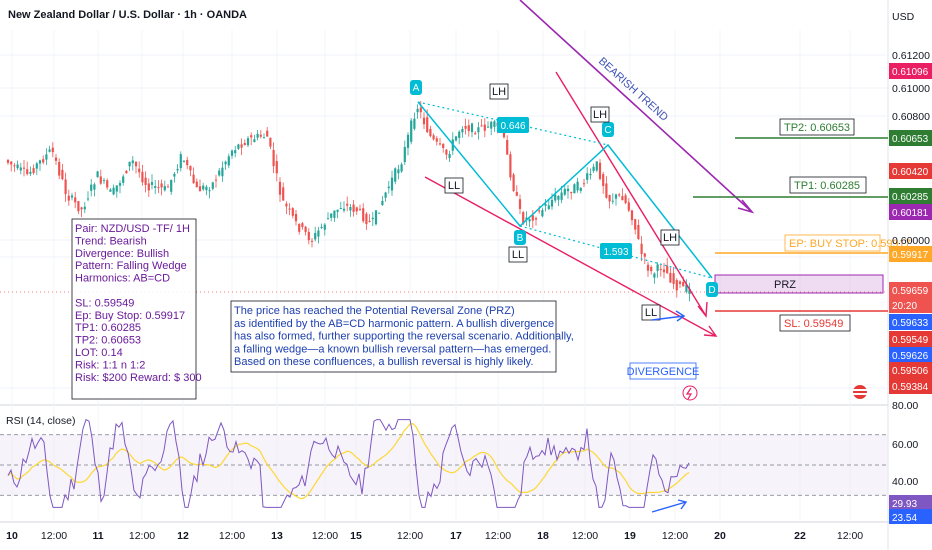  I want to click on rsi-divergence-arrowhead, so click(682, 504).